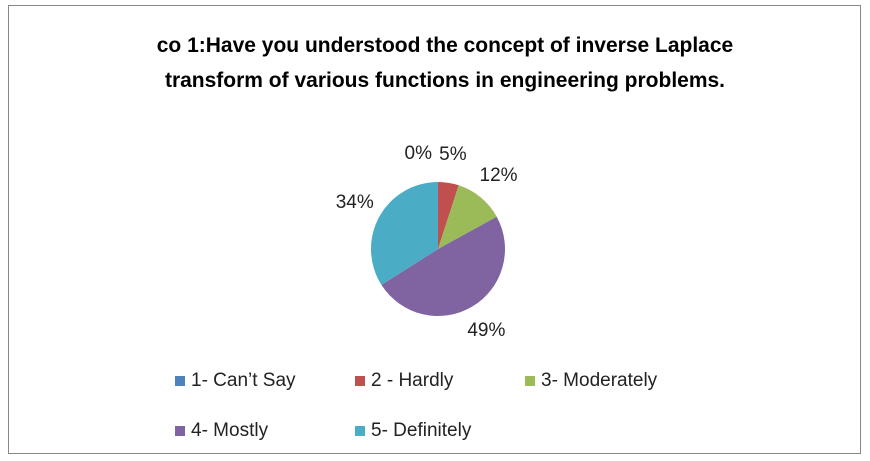 Image resolution: width=870 pixels, height=461 pixels. Describe the element at coordinates (412, 380) in the screenshot. I see `legend-label: 2 - Hardly` at that location.